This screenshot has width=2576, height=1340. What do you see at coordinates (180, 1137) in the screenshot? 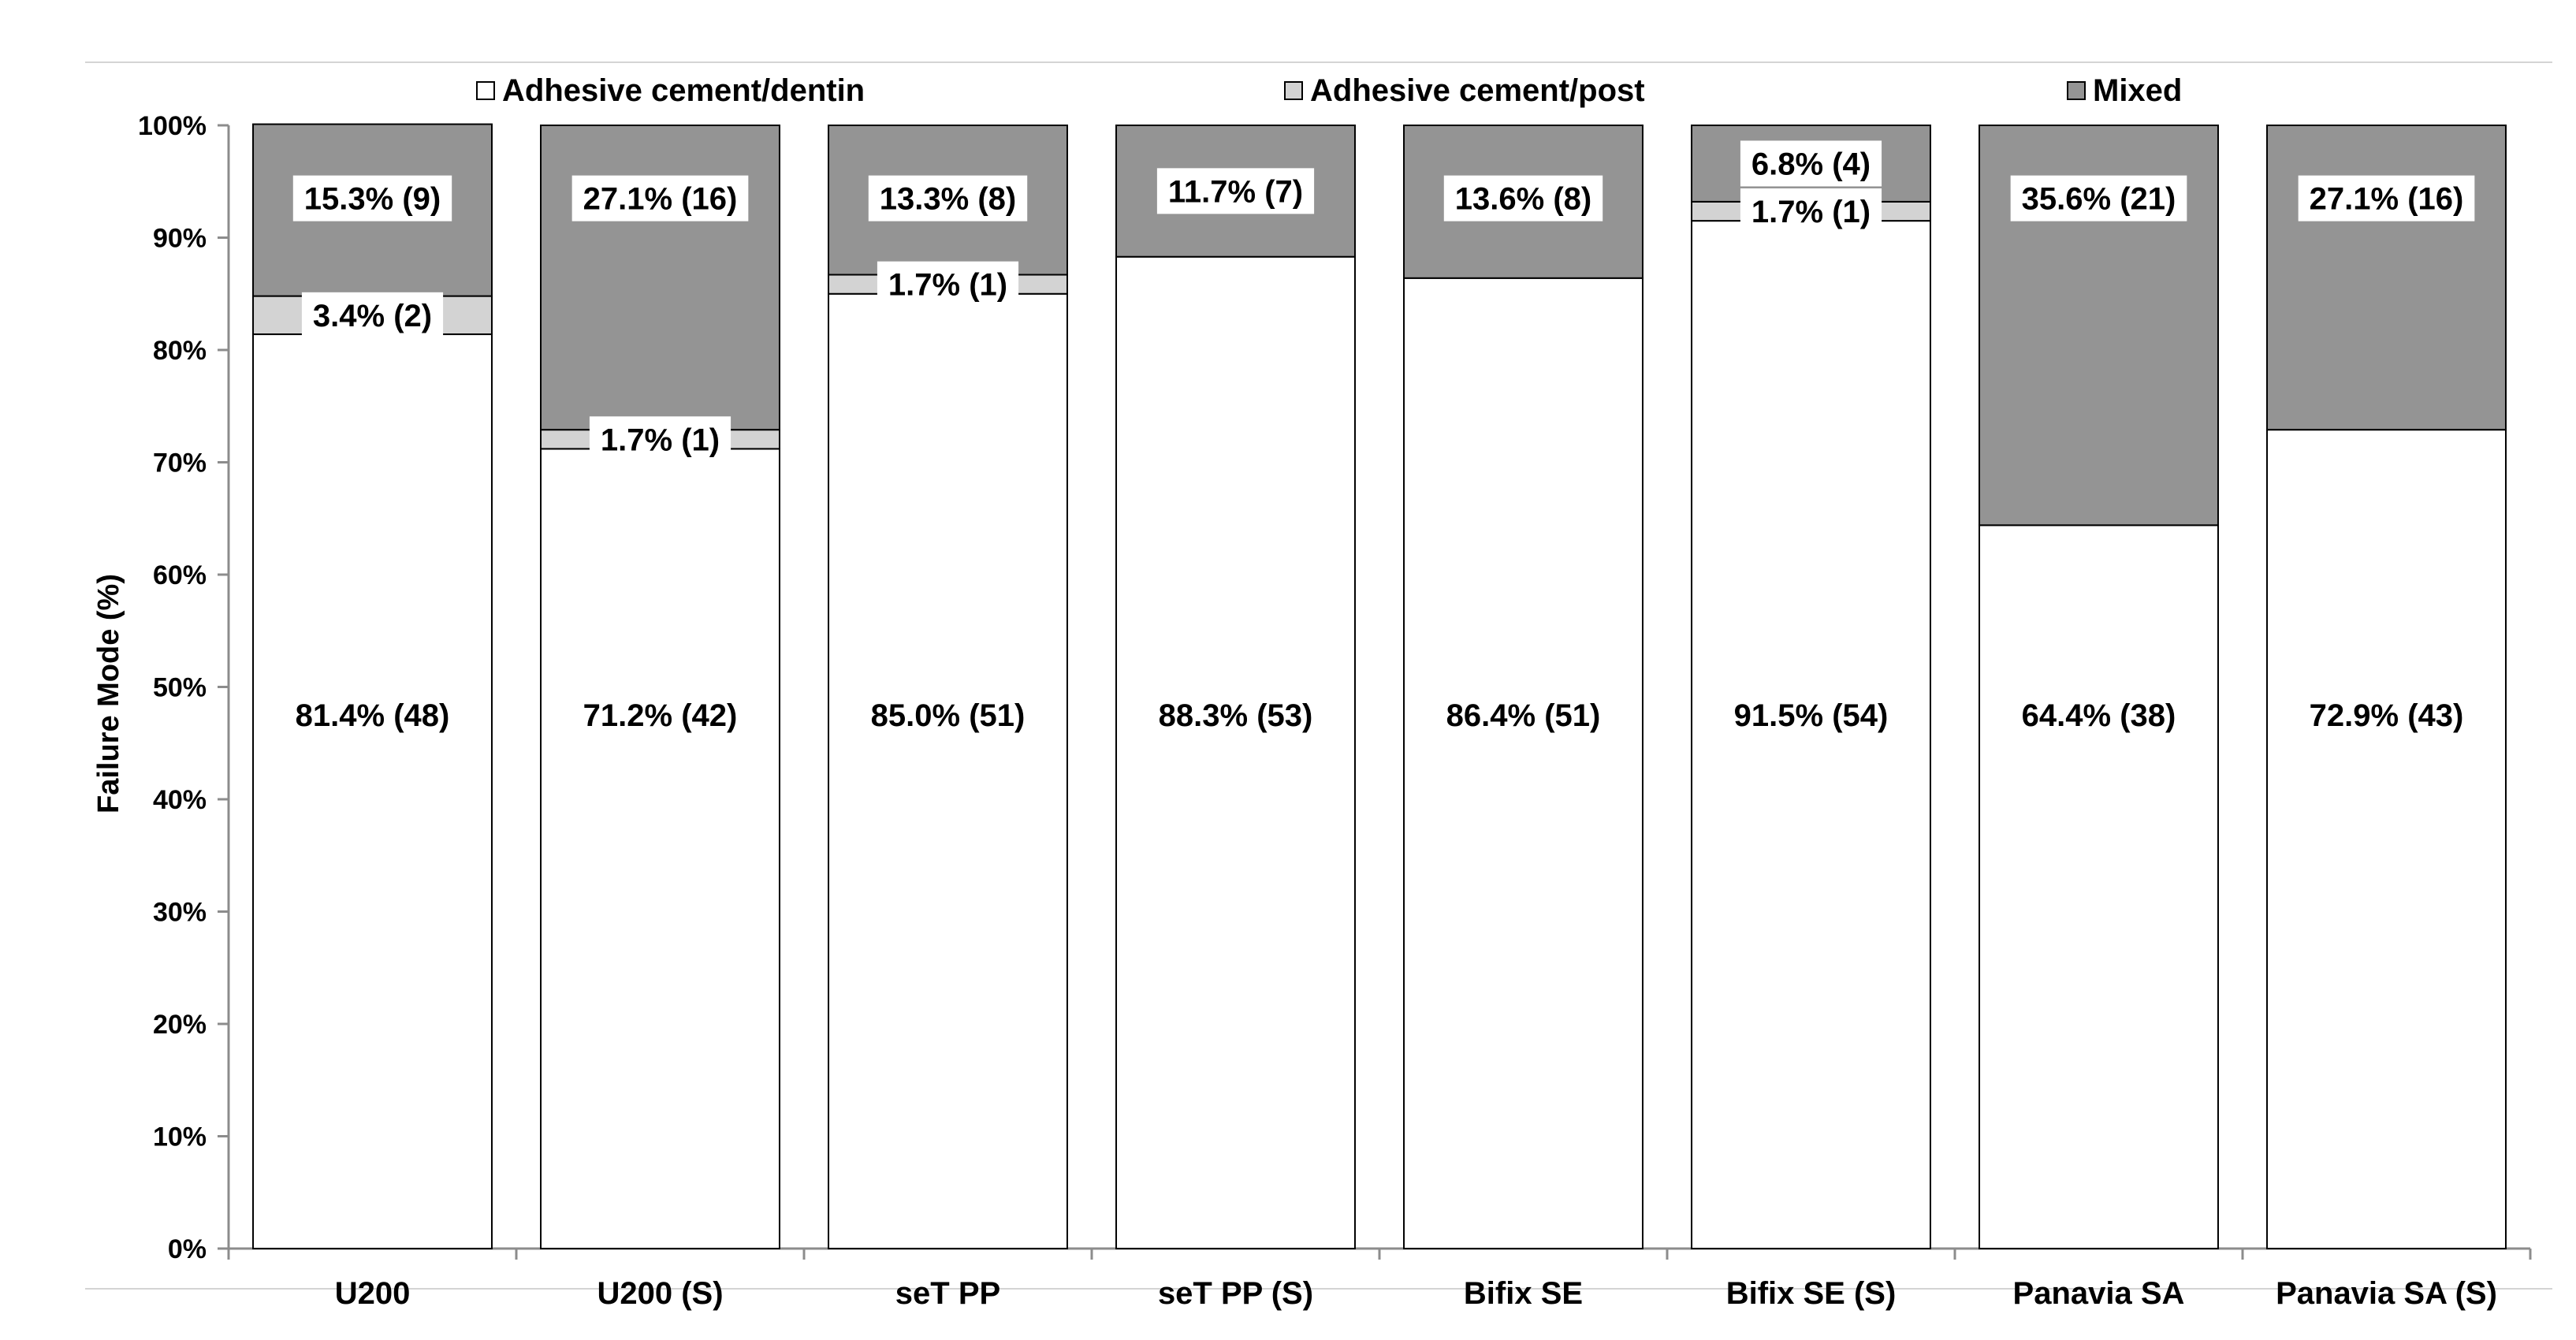
I see `y-tick-label: 10%` at bounding box center [180, 1137].